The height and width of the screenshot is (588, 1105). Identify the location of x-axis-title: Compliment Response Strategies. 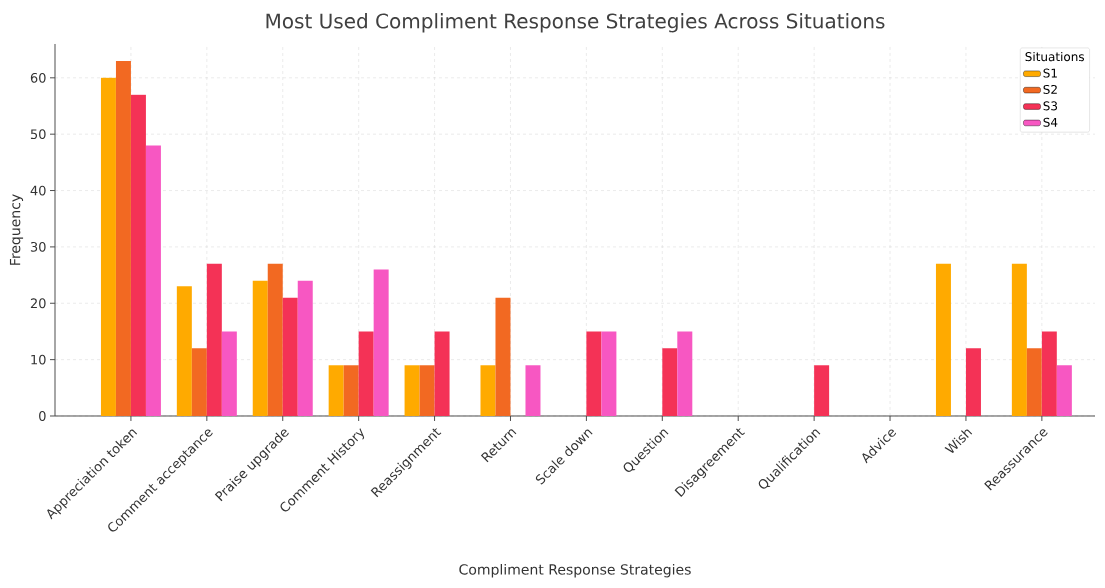
(575, 570).